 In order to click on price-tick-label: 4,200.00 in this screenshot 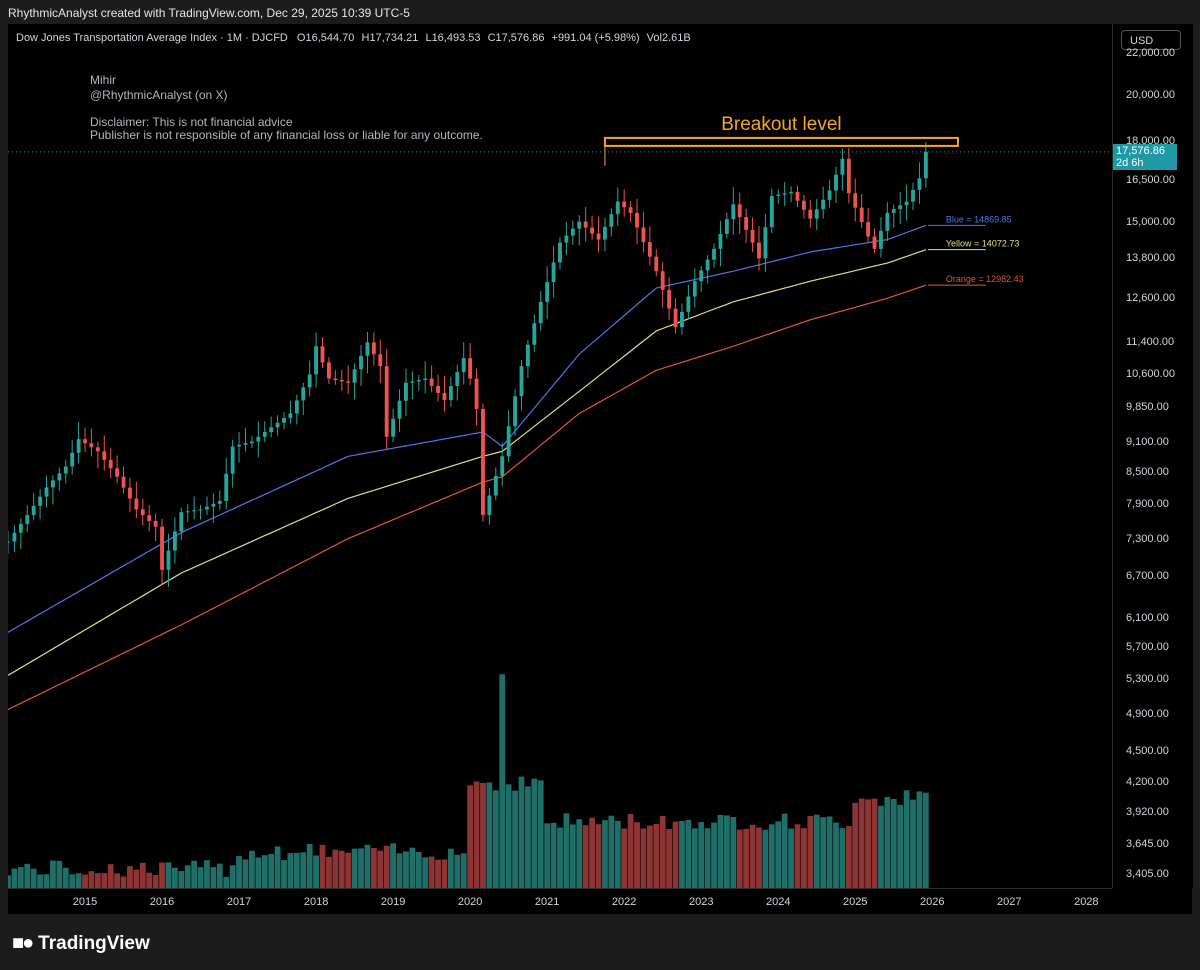, I will do `click(1147, 781)`.